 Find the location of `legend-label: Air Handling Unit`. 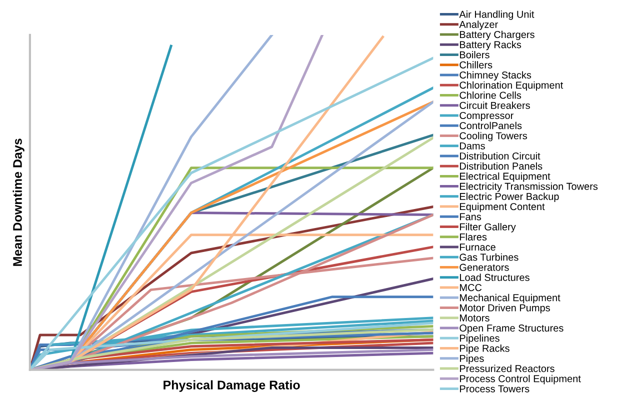

legend-label: Air Handling Unit is located at coordinates (496, 15).